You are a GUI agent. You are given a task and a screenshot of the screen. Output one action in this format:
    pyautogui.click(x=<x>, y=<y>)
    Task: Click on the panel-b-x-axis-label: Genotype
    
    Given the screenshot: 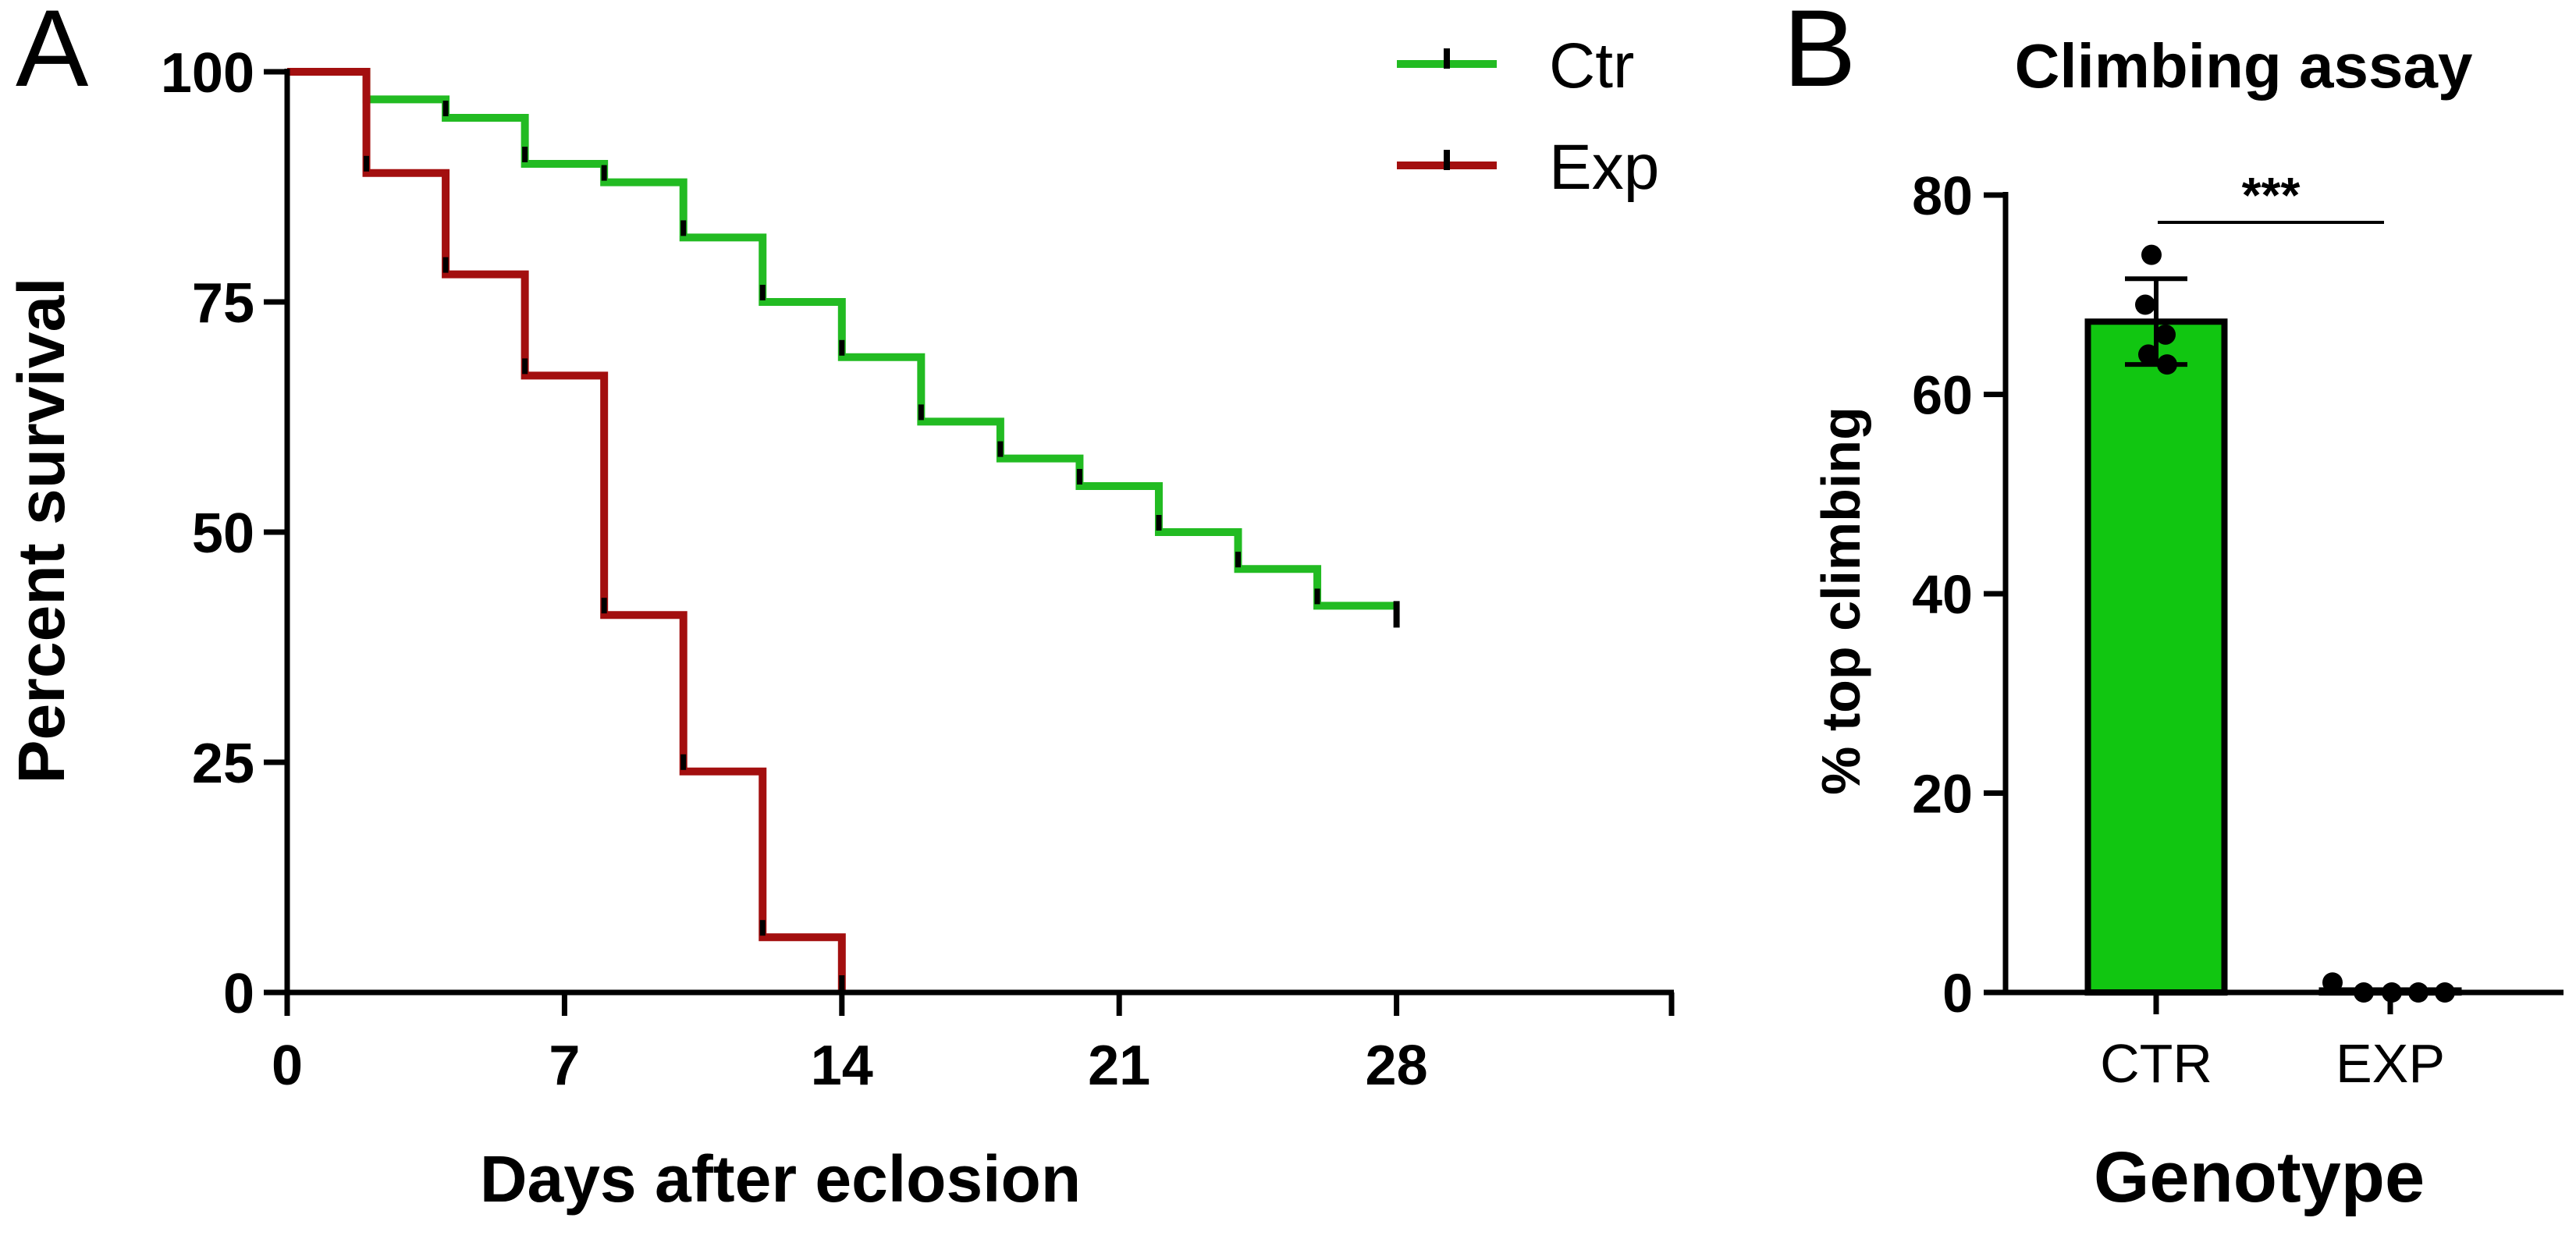 What is the action you would take?
    pyautogui.click(x=2260, y=1177)
    